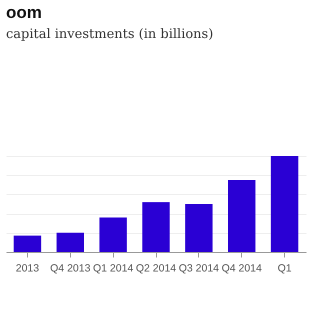 The width and height of the screenshot is (320, 320). What do you see at coordinates (242, 268) in the screenshot?
I see `x-tick-label: Q4 2014` at bounding box center [242, 268].